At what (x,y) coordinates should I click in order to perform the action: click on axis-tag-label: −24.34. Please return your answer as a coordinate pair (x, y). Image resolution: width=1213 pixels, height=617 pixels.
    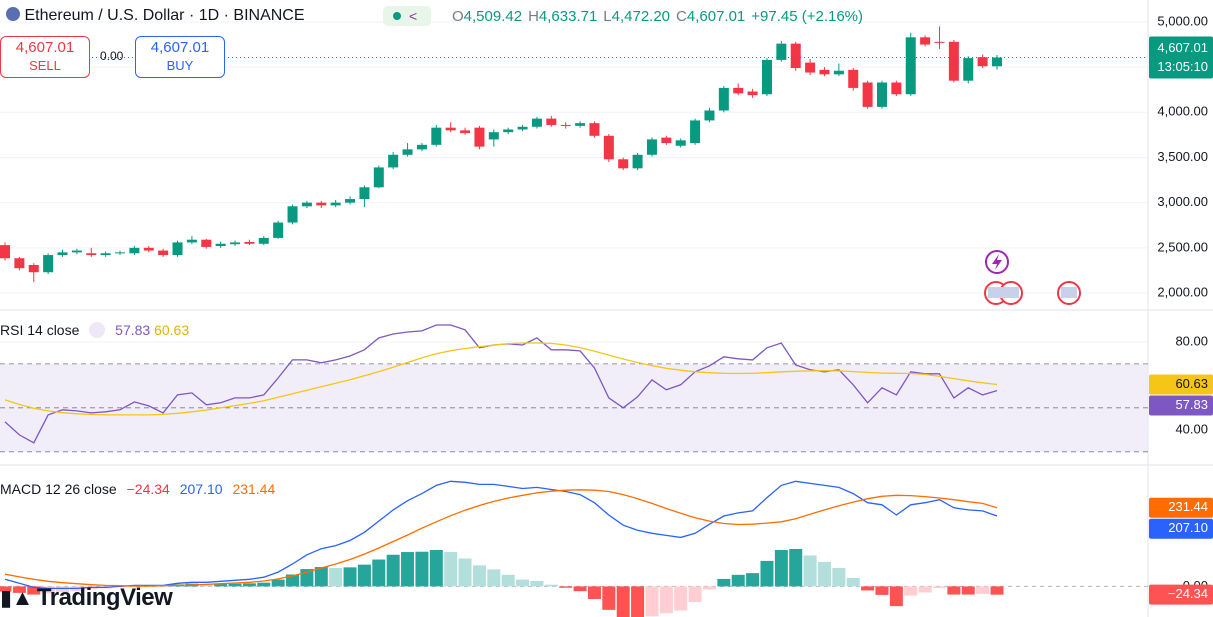
    Looking at the image, I should click on (1188, 593).